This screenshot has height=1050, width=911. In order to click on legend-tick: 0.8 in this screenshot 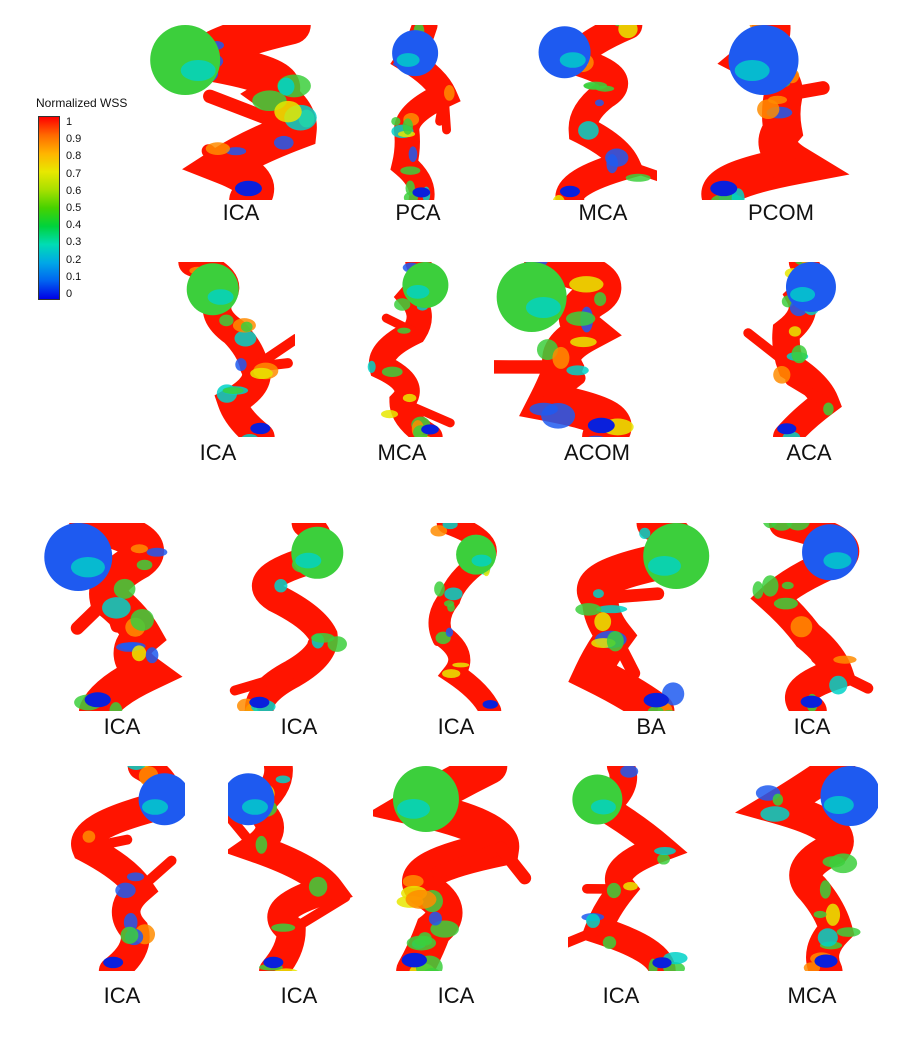, I will do `click(74, 156)`.